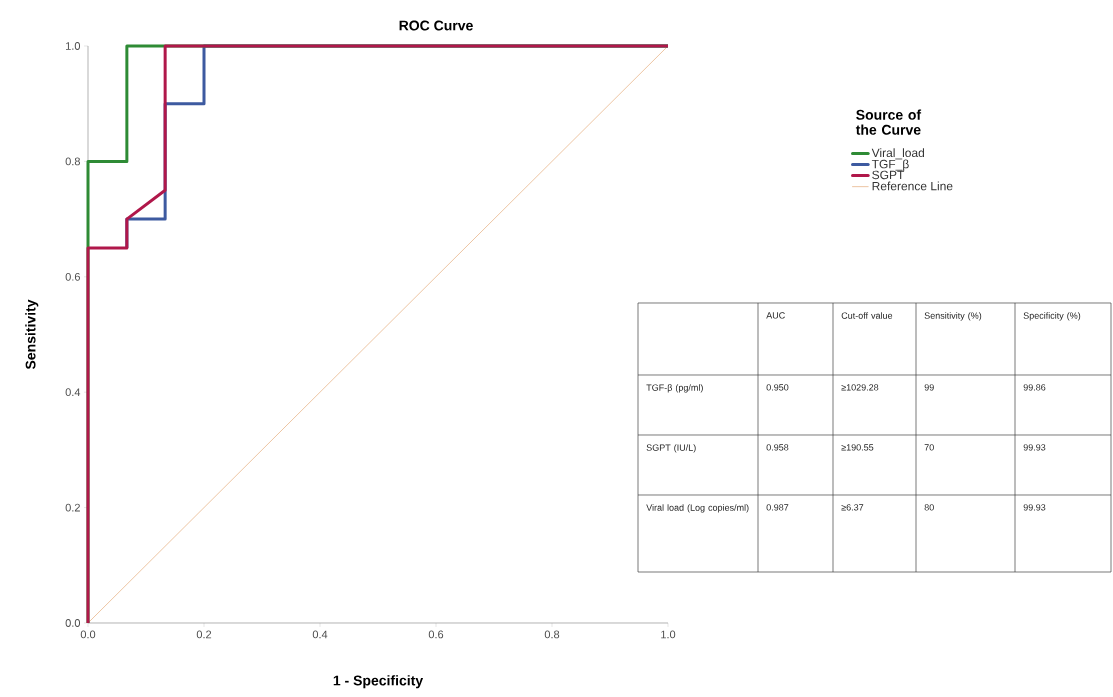  I want to click on y-tick-label: 0.2, so click(72, 507).